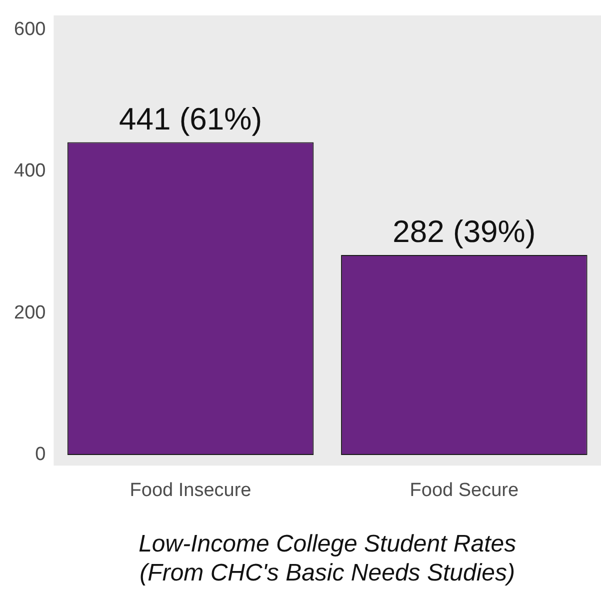  What do you see at coordinates (30, 171) in the screenshot?
I see `y-tick-label: 400` at bounding box center [30, 171].